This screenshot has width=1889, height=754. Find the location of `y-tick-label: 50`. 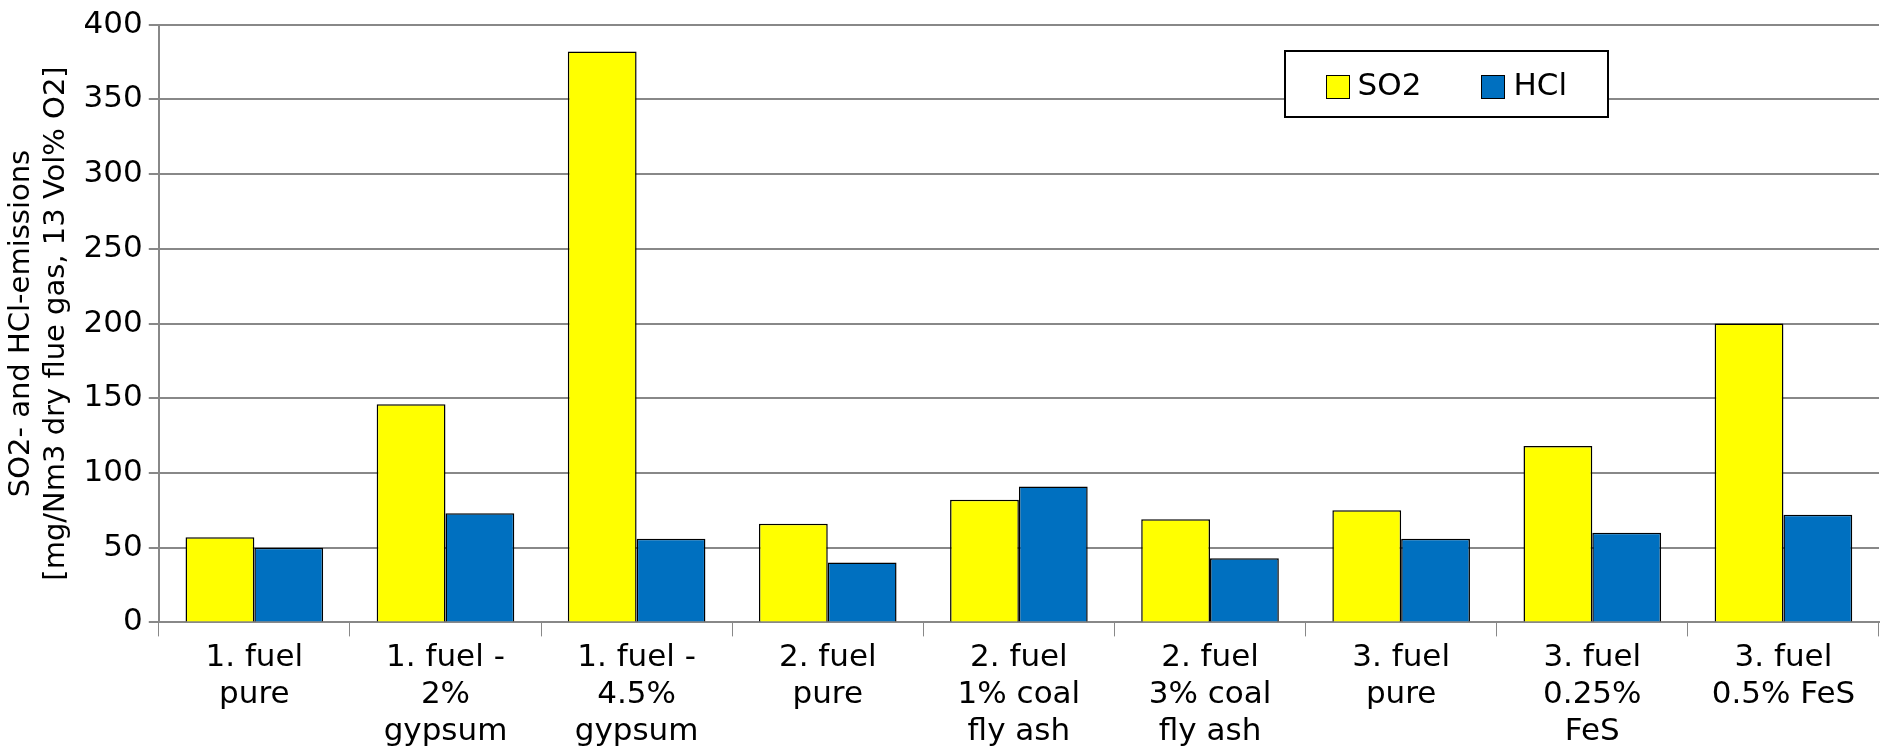

y-tick-label: 50 is located at coordinates (123, 544).